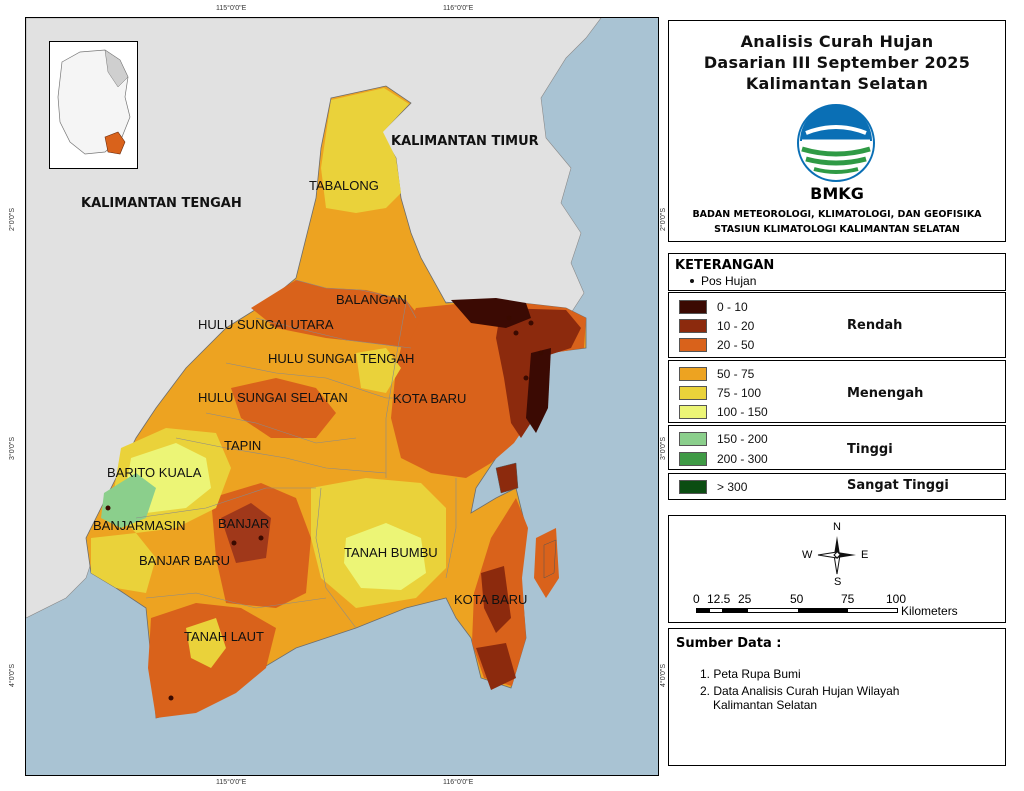  What do you see at coordinates (128, 500) in the screenshot?
I see `zone-150-200-barito` at bounding box center [128, 500].